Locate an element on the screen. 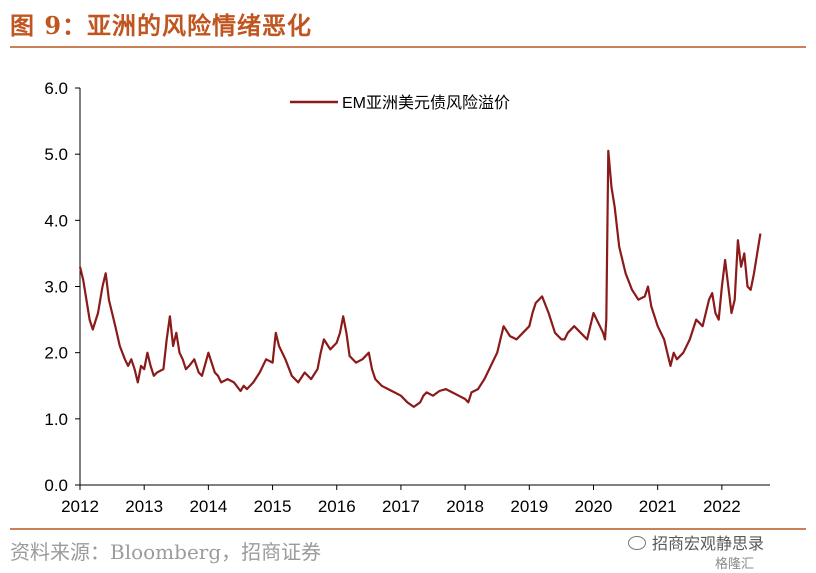 This screenshot has height=573, width=816. legend: EM亚洲美元债风险溢价 is located at coordinates (400, 103).